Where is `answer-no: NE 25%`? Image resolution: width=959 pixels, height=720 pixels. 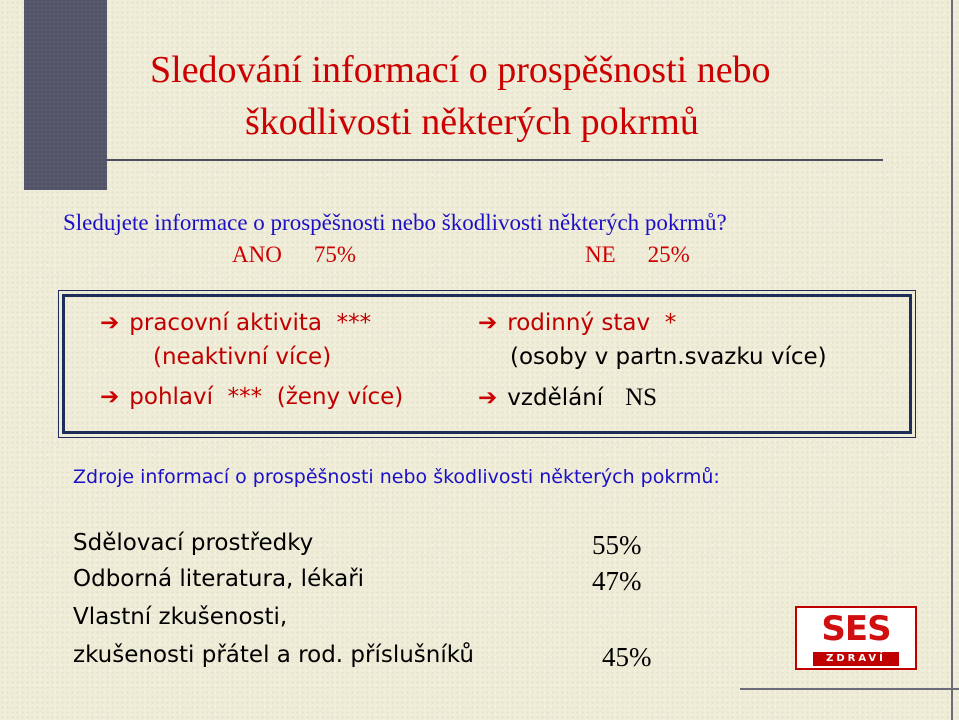 answer-no: NE 25% is located at coordinates (637, 255).